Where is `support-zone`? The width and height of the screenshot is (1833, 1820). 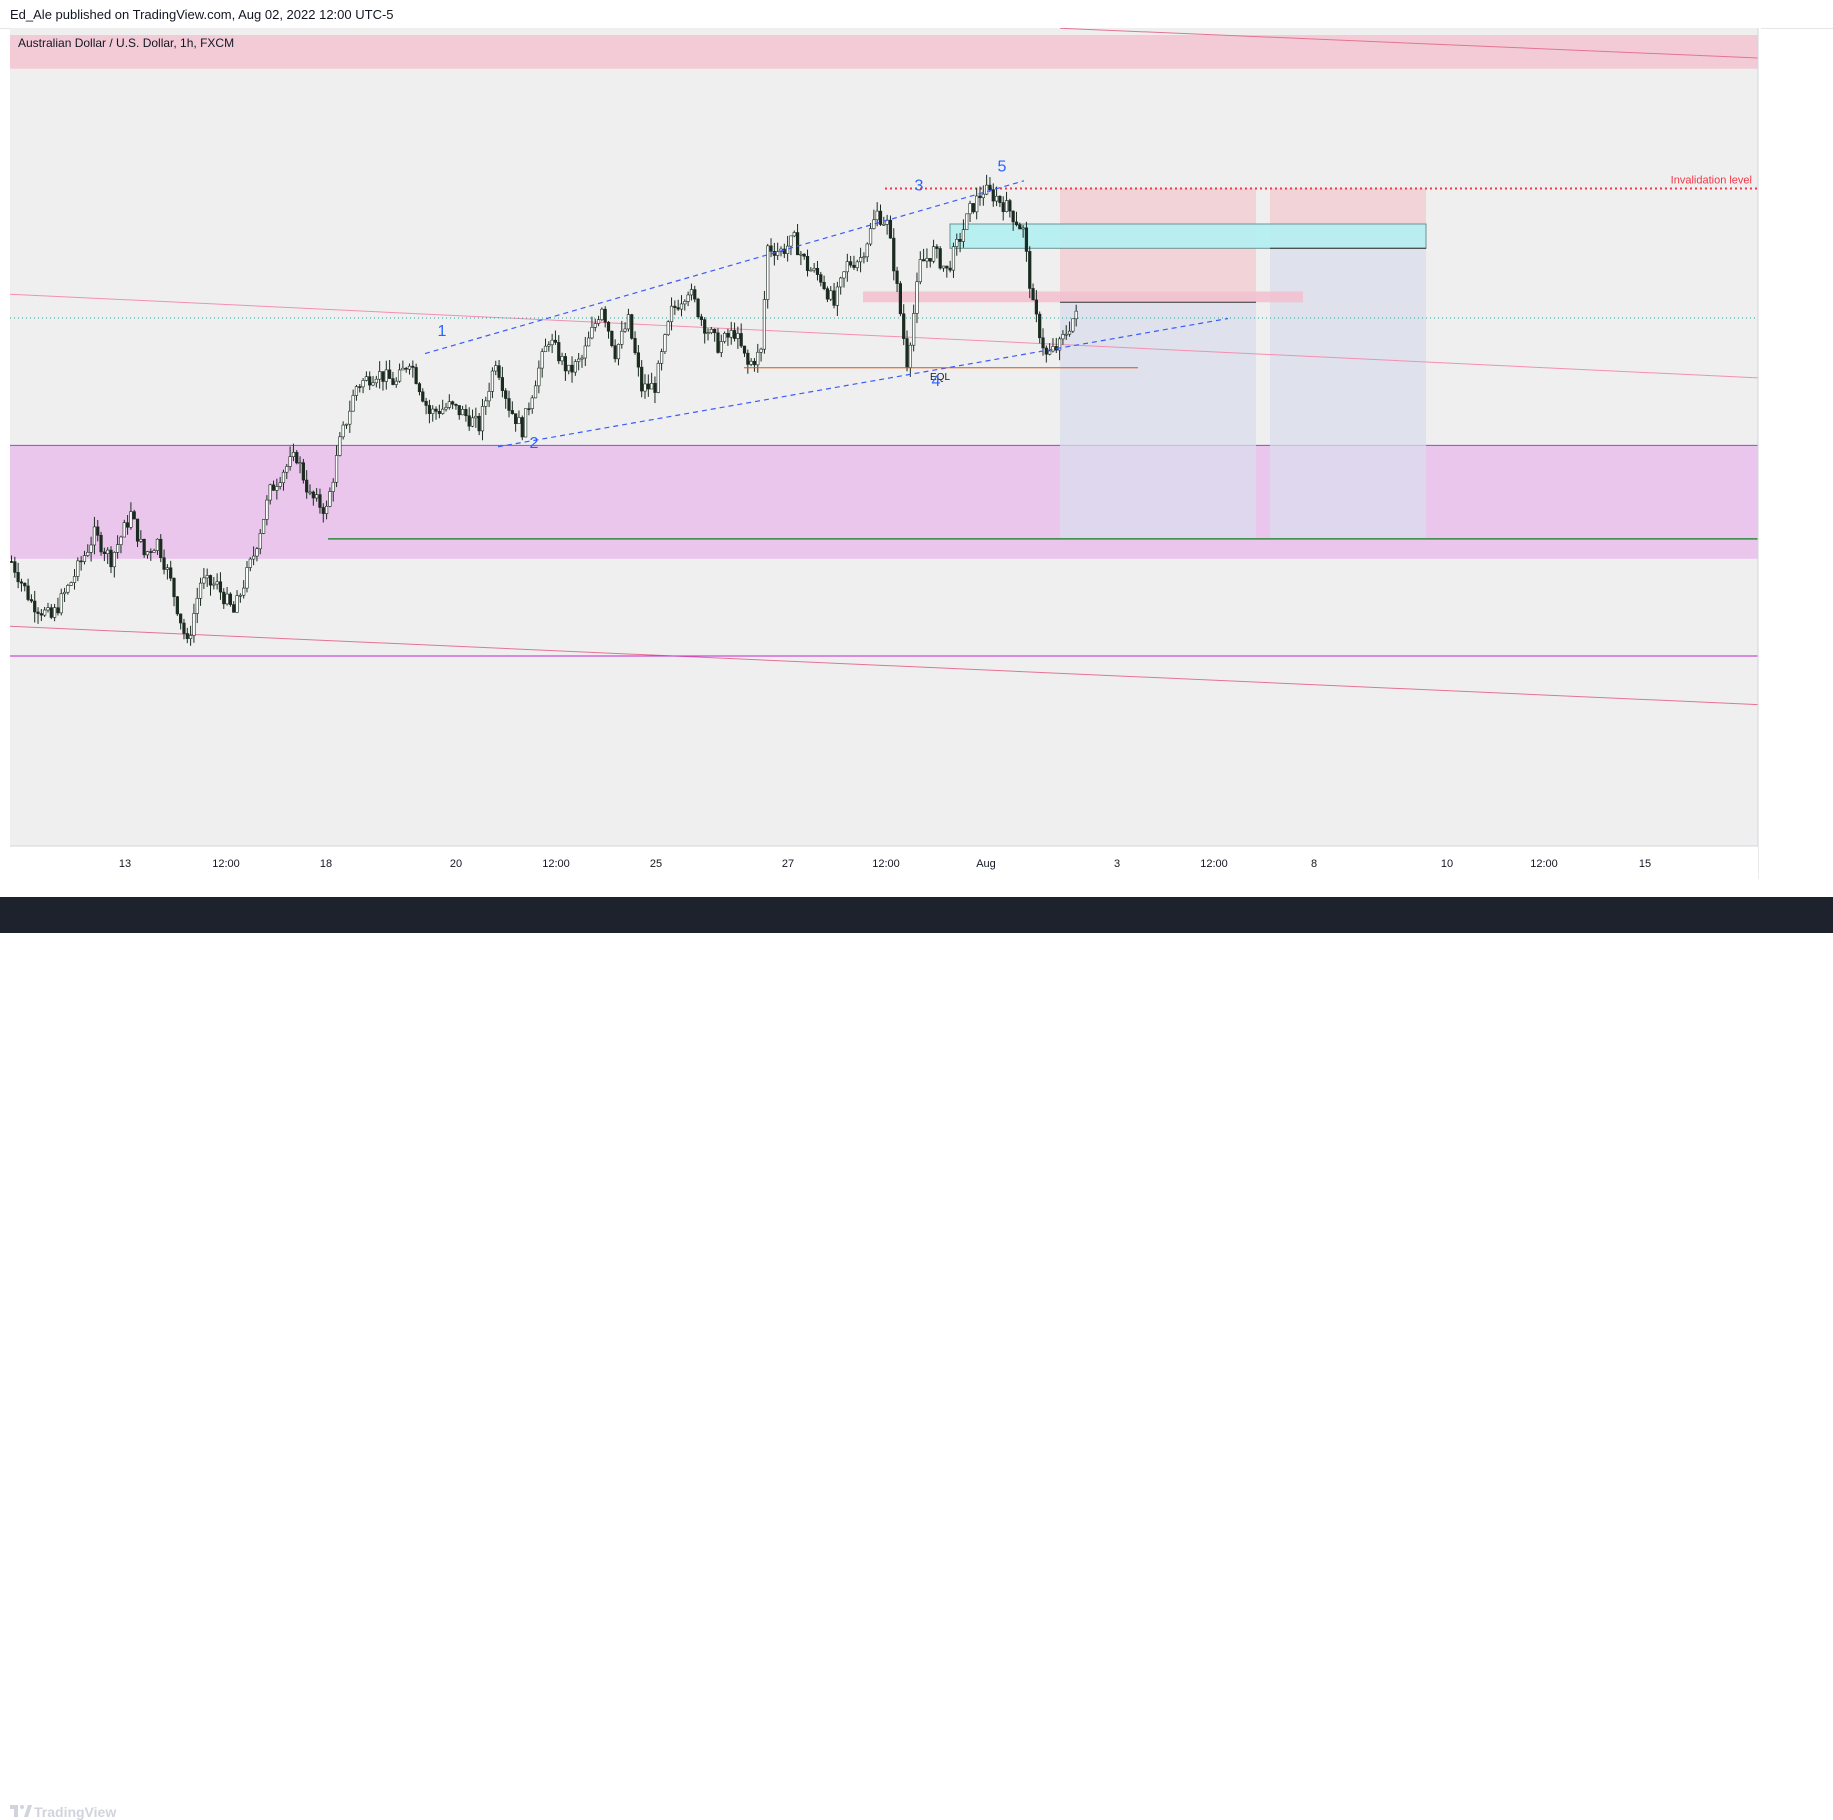 support-zone is located at coordinates (884, 502).